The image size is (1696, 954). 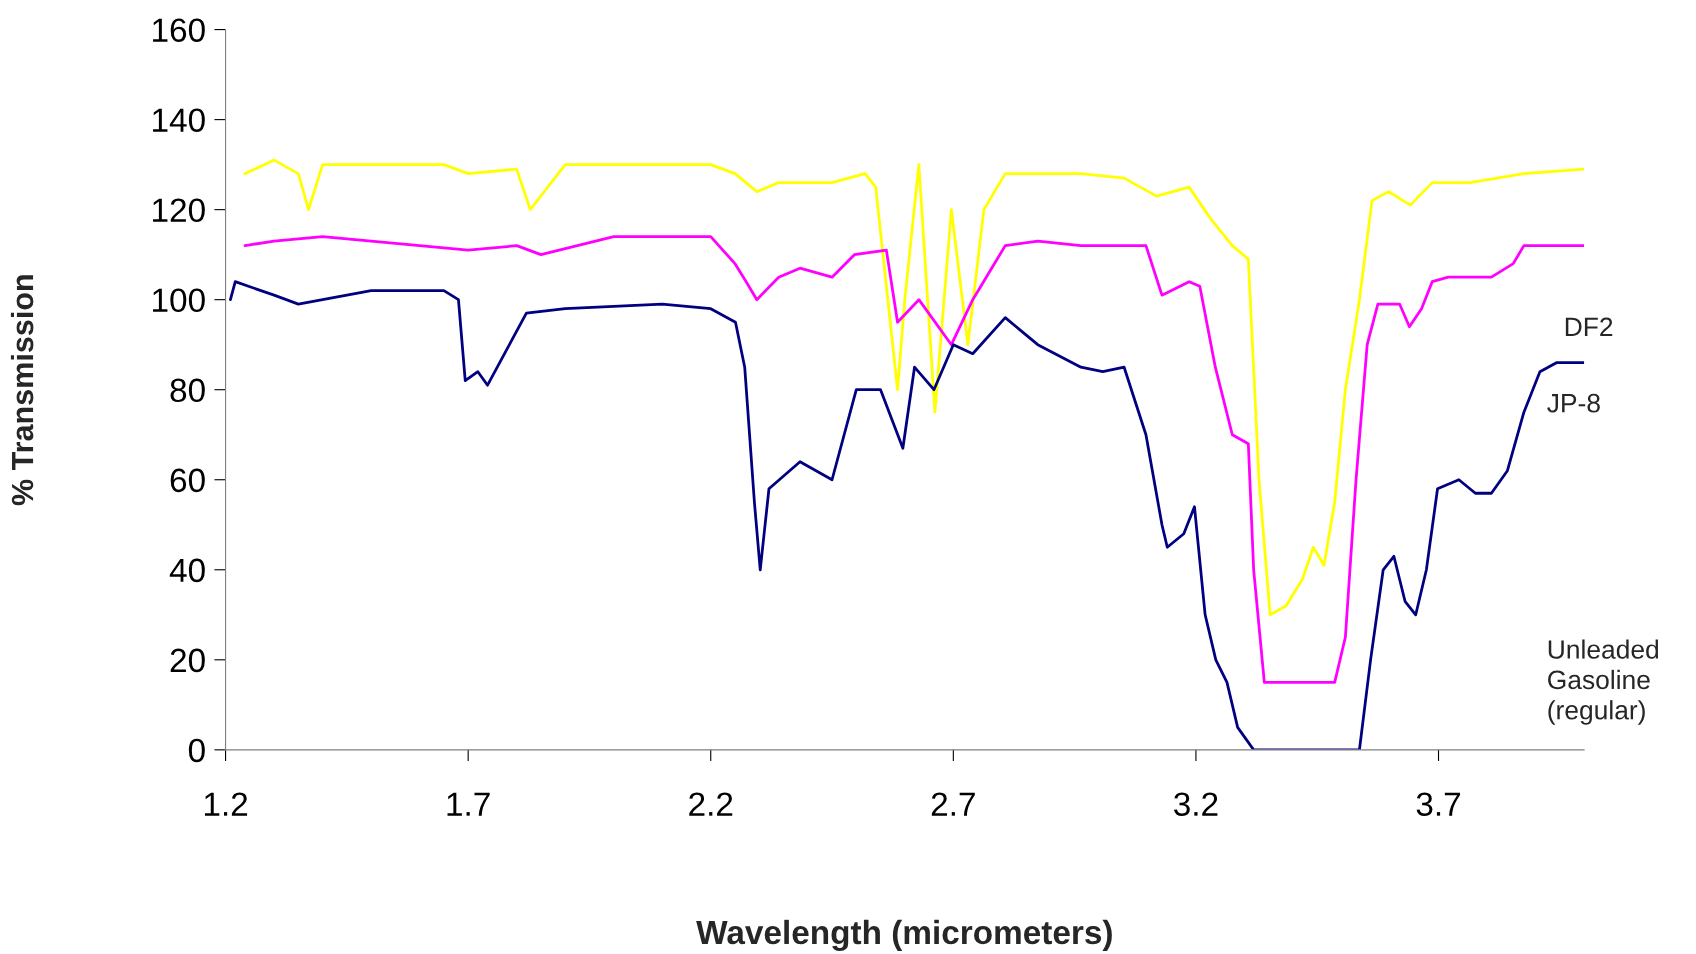 What do you see at coordinates (1603, 682) in the screenshot?
I see `annotation: Unleaded Gasoline (regular)` at bounding box center [1603, 682].